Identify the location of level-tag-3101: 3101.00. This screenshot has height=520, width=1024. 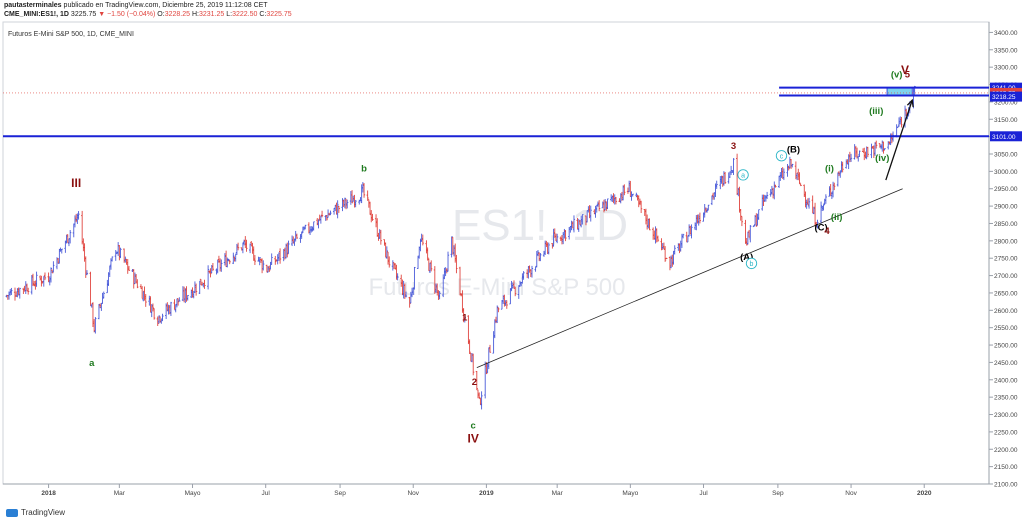
(1004, 137).